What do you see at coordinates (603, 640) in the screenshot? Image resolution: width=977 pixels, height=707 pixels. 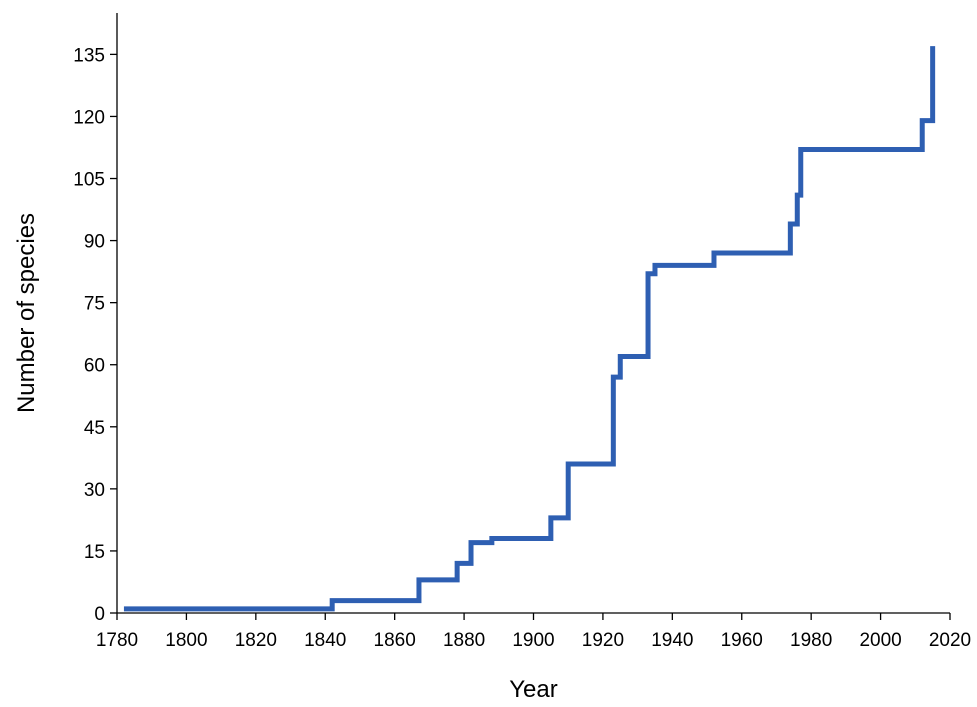 I see `x-tick-label: 1920` at bounding box center [603, 640].